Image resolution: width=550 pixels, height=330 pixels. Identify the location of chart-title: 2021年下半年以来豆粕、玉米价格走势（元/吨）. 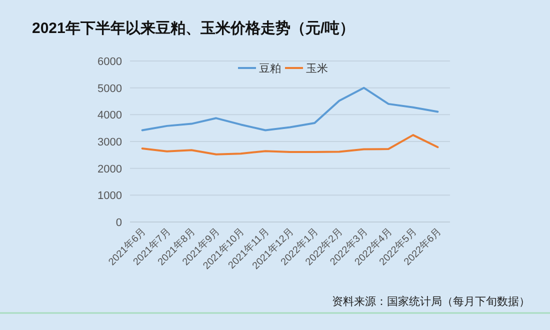
(193, 28).